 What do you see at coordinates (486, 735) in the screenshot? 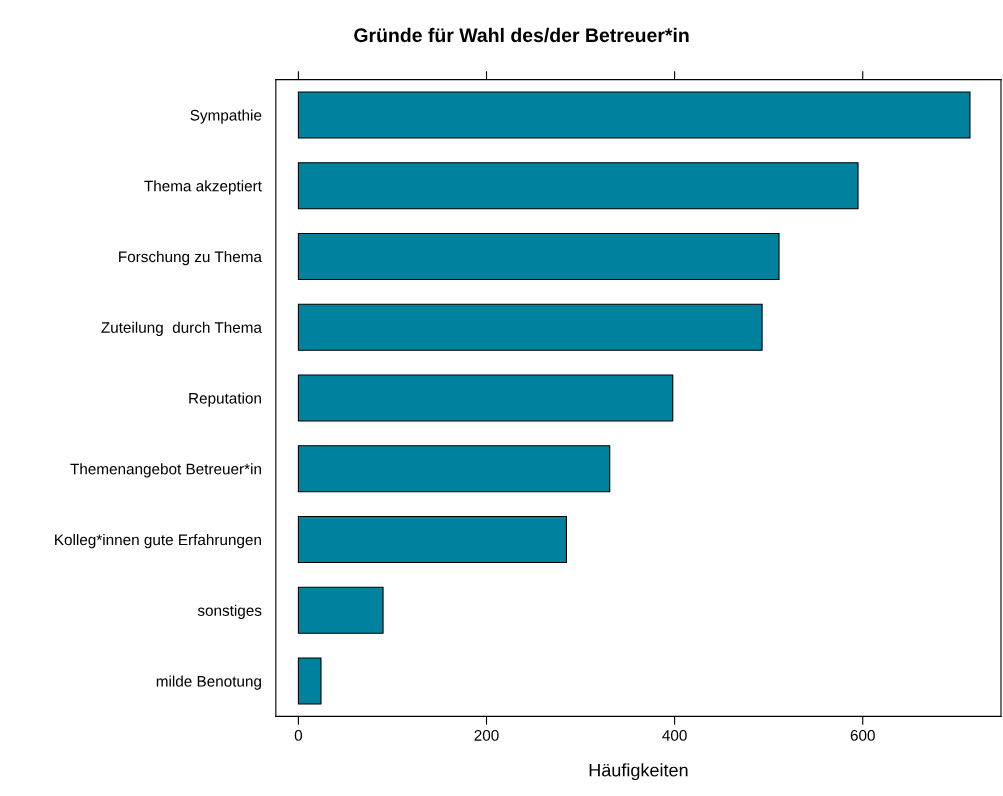
I see `x-tick-label: 200` at bounding box center [486, 735].